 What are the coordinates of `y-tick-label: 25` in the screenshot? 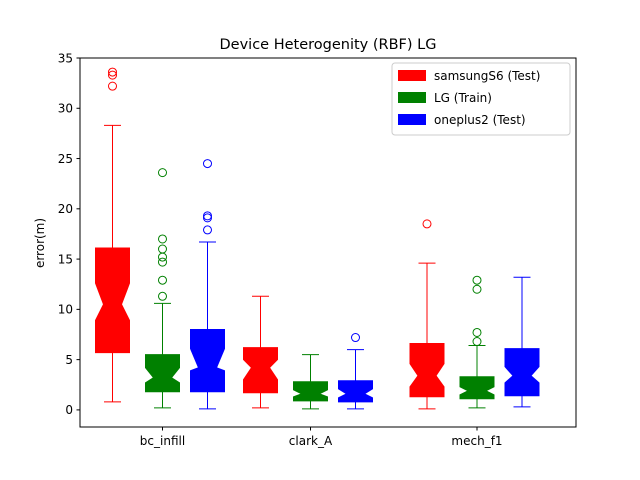 It's located at (65, 159).